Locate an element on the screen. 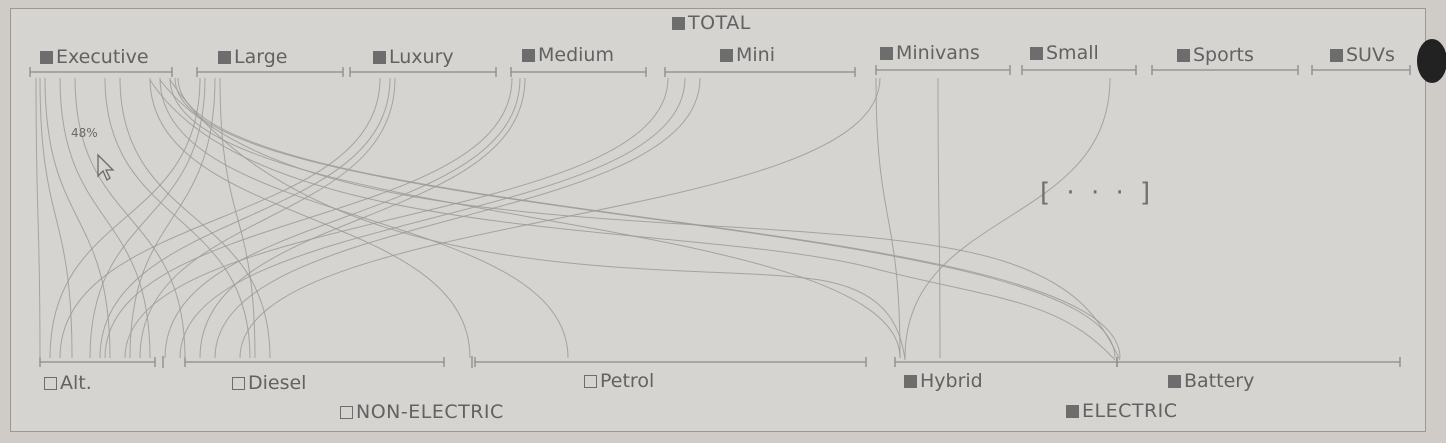 This screenshot has height=443, width=1446. category-large: Large is located at coordinates (252, 57).